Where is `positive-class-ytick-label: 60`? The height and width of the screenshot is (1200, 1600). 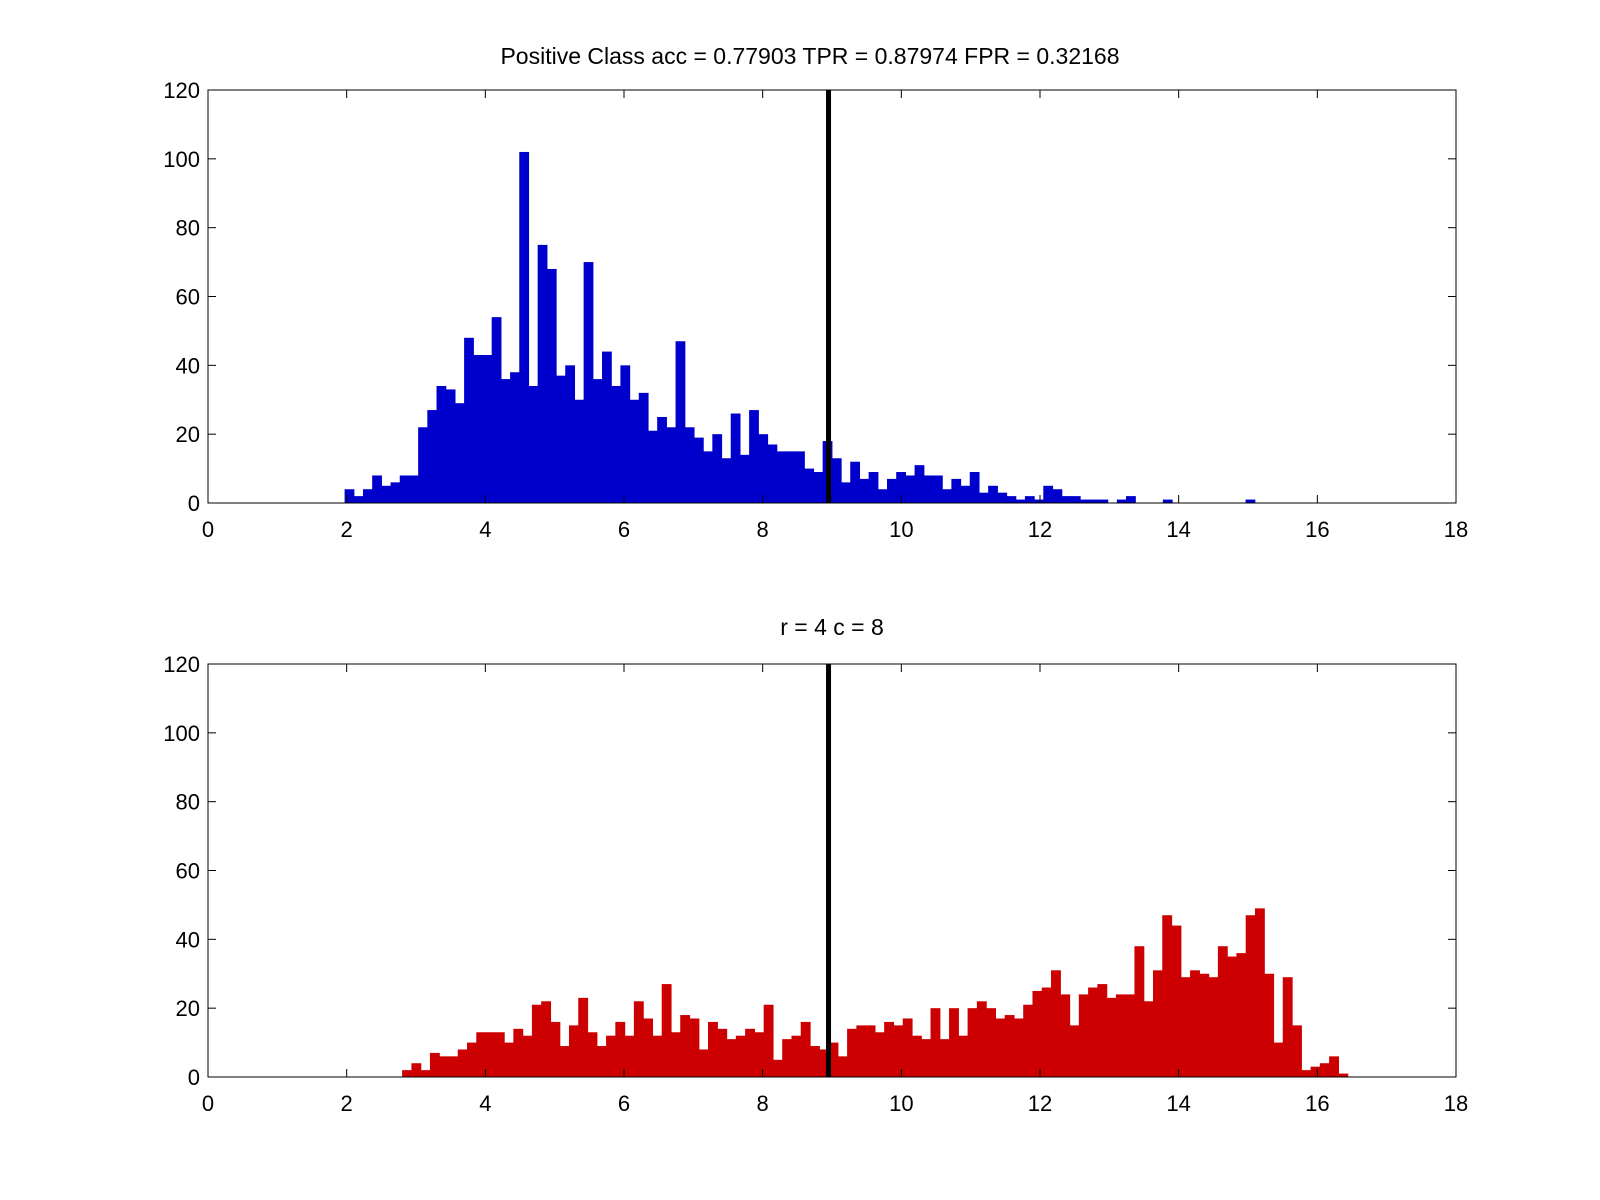 positive-class-ytick-label: 60 is located at coordinates (188, 297).